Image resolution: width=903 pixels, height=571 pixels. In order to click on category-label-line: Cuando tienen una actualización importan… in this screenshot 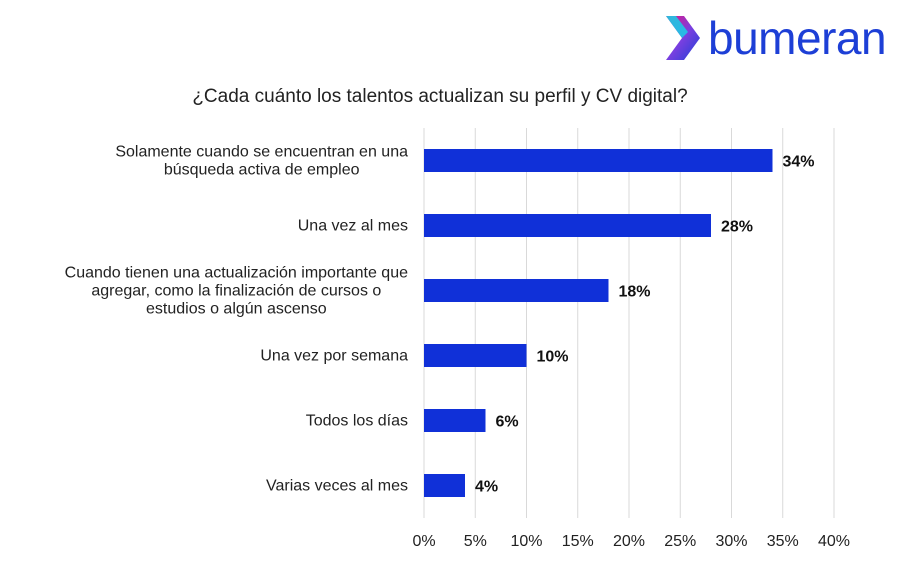, I will do `click(236, 273)`.